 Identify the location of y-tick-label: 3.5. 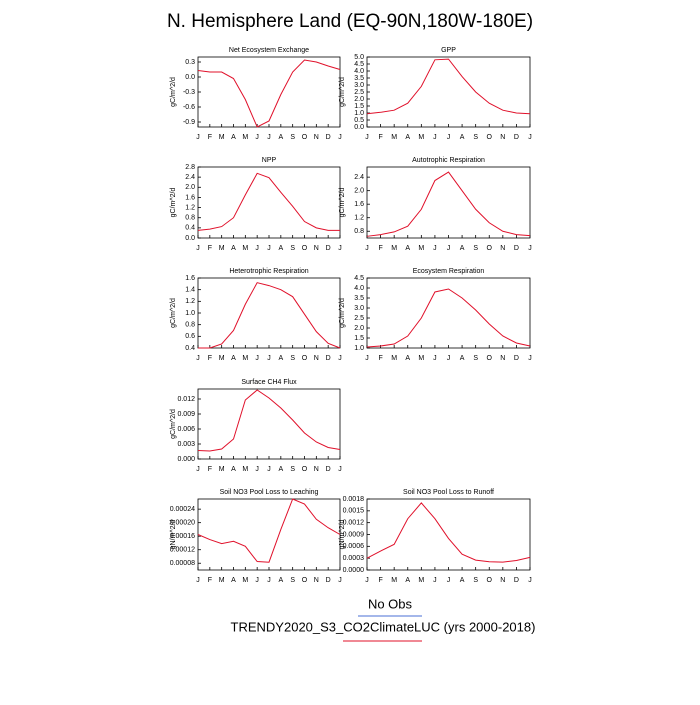
(359, 78).